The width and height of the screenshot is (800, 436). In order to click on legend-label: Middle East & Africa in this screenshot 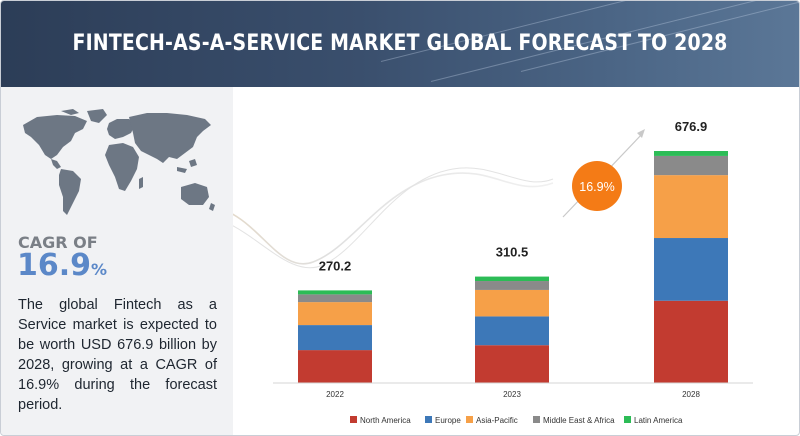, I will do `click(579, 420)`.